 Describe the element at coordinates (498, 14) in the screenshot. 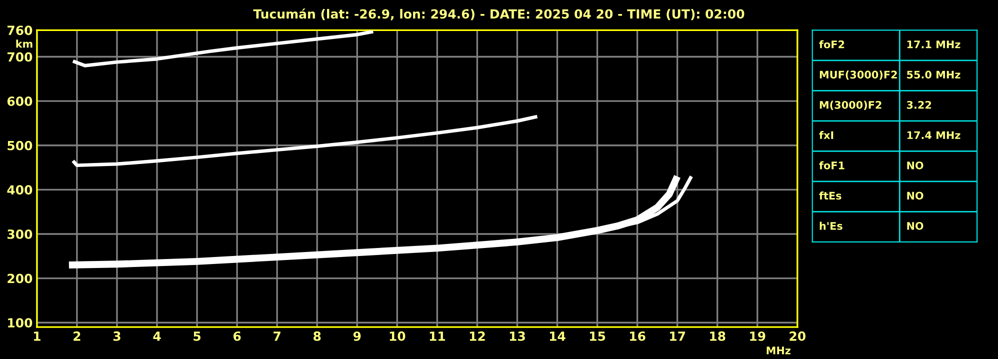

I see `chart-title: Tucumán (lat: -26.9, lon: 294.6) - DATE: 2025 04 20 - TIME (UT): 02:00` at that location.